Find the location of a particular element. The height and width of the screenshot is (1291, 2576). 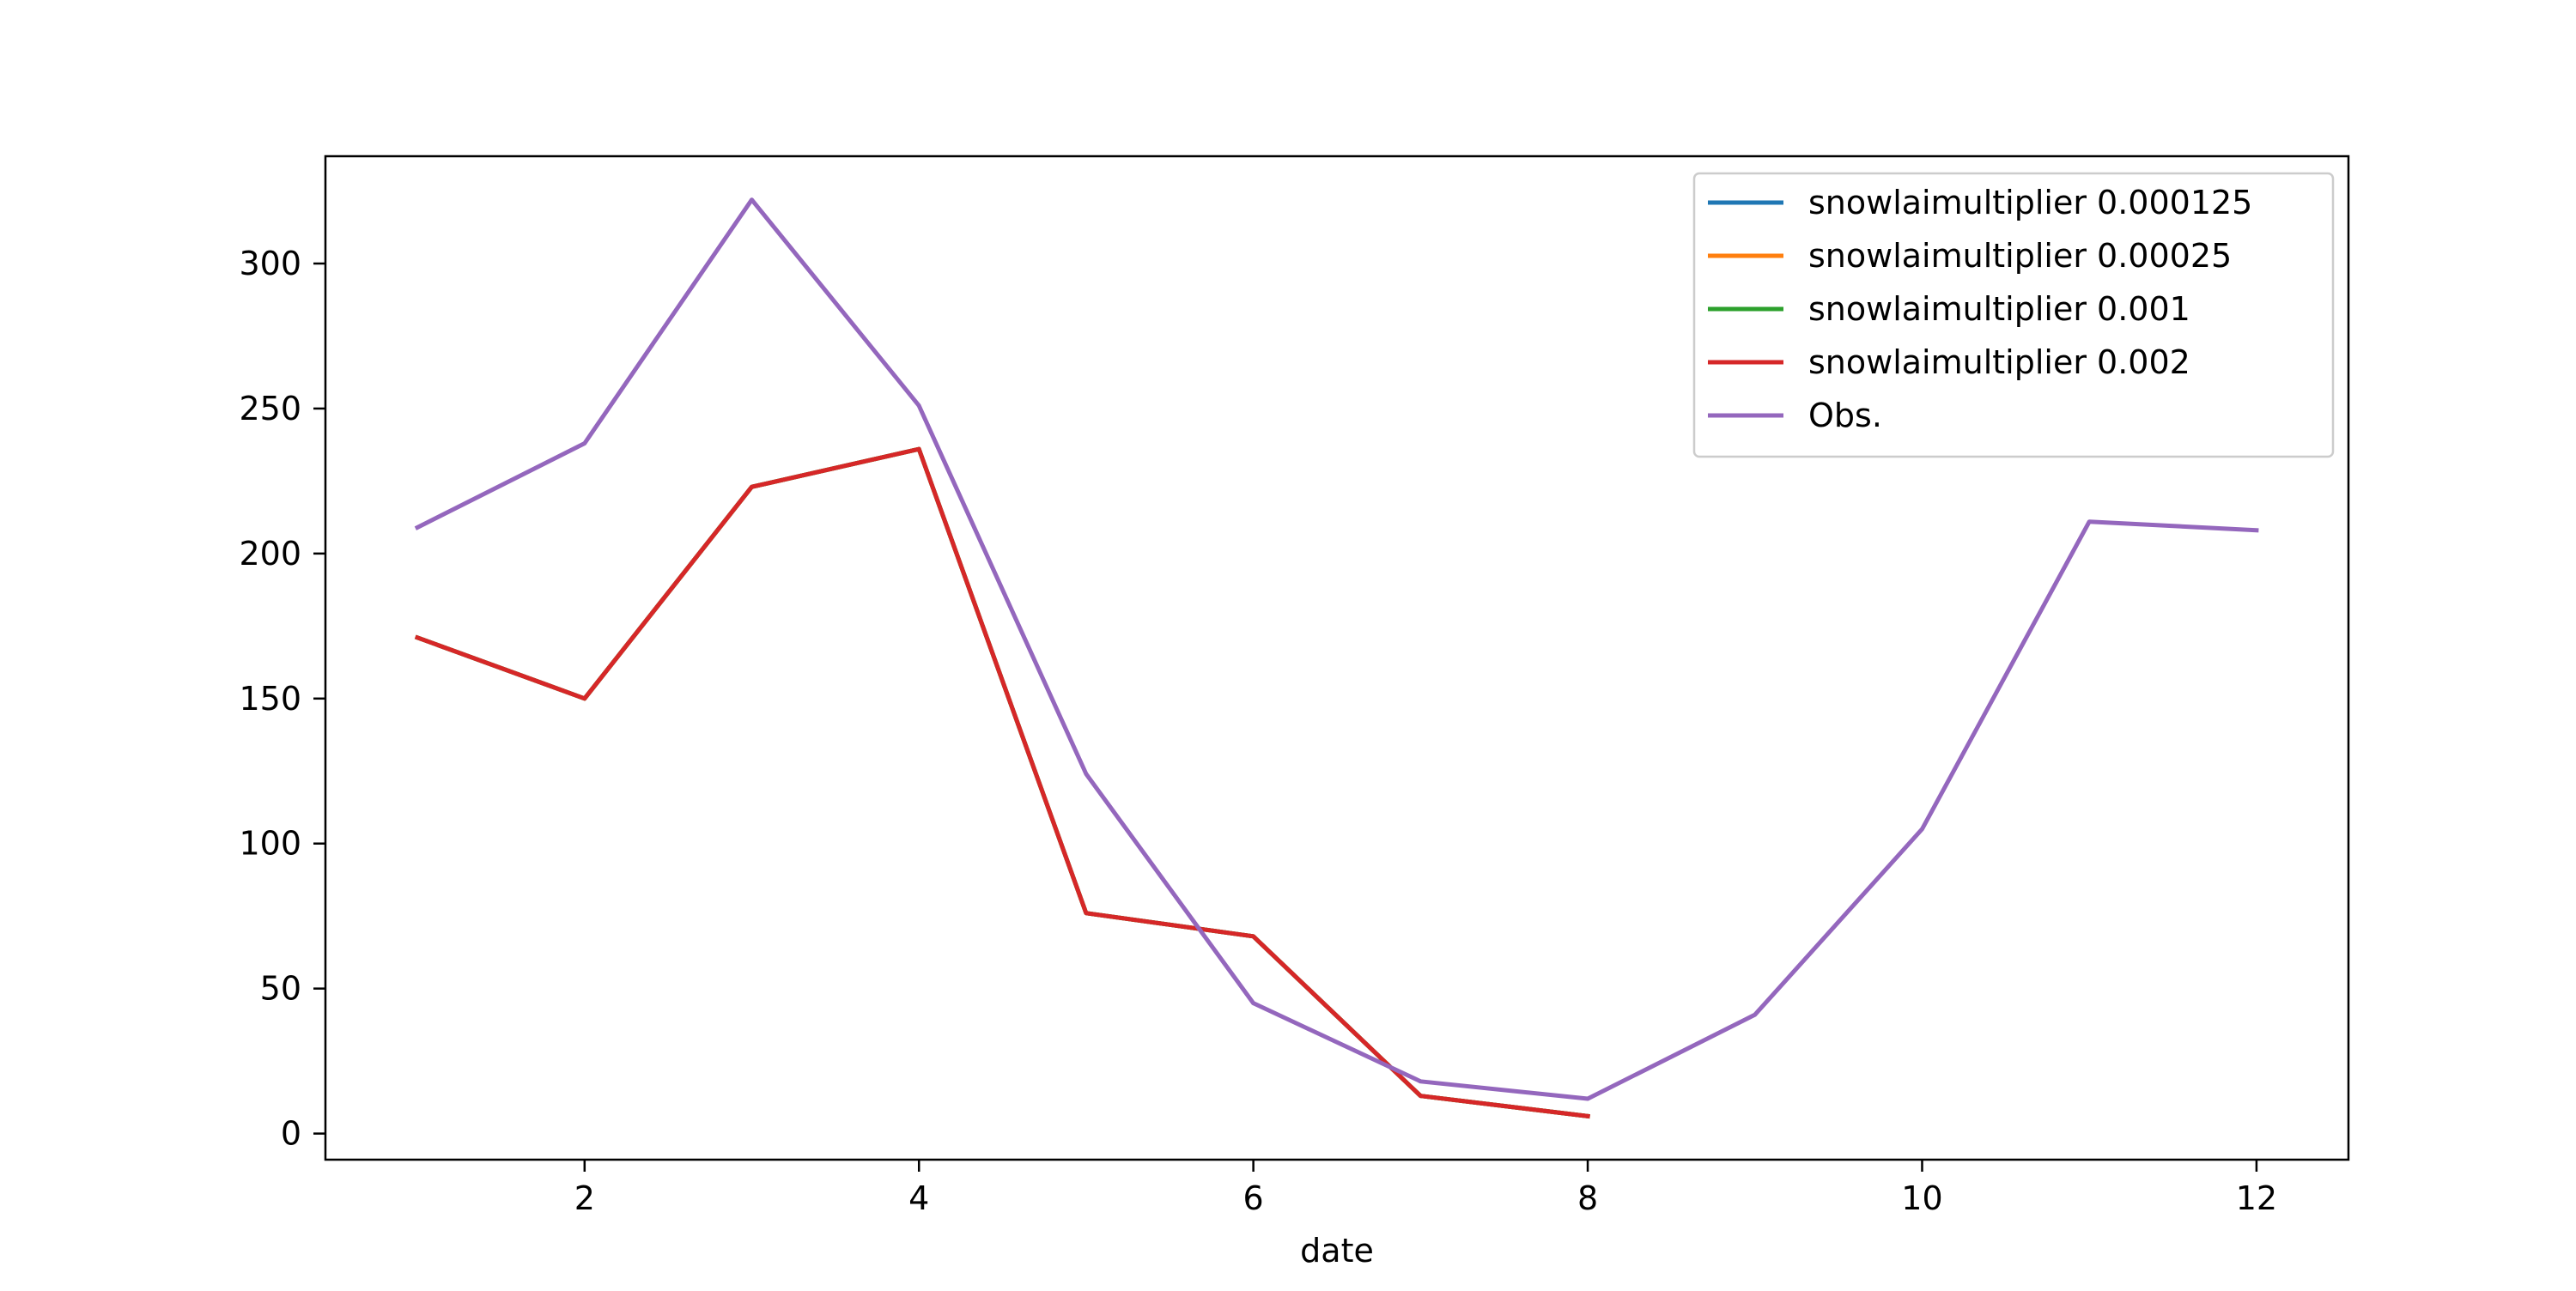

x-tick-label: 8 is located at coordinates (1587, 1198).